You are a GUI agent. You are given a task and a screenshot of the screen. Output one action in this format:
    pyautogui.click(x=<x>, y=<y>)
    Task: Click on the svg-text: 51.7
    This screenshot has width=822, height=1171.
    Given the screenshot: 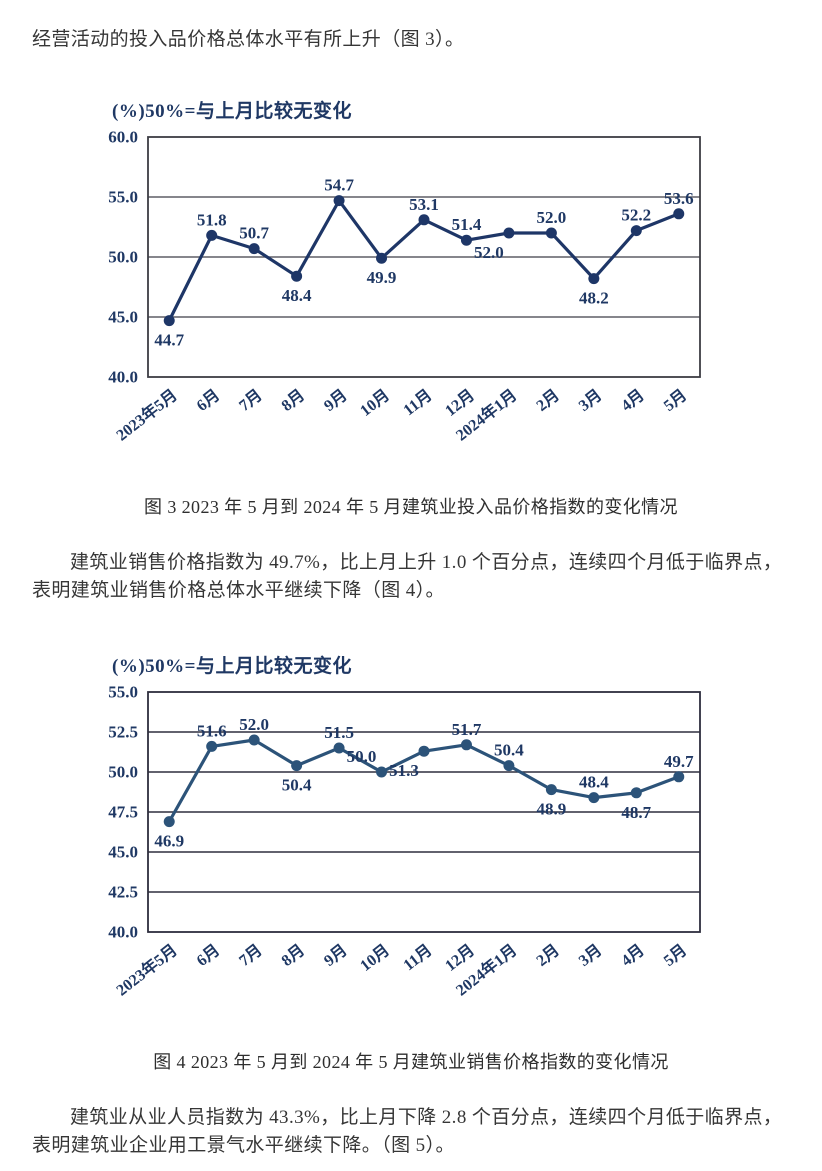 What is the action you would take?
    pyautogui.click(x=467, y=729)
    